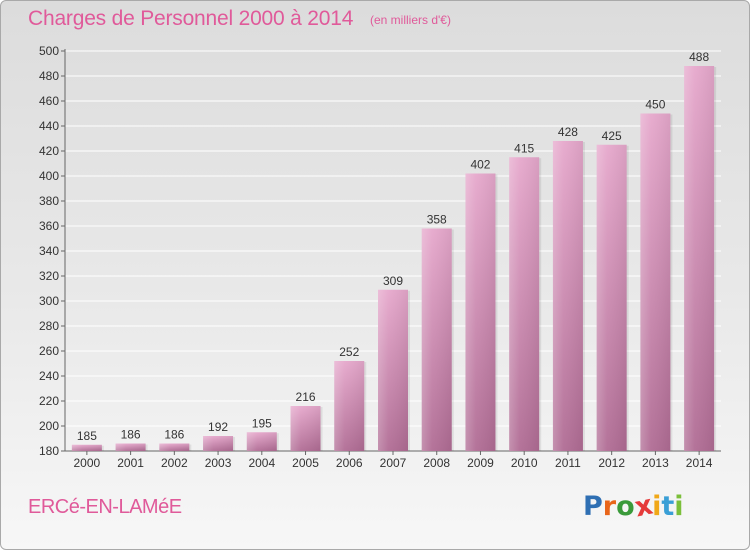 The height and width of the screenshot is (550, 750). I want to click on x-tick-label: 2002, so click(174, 463).